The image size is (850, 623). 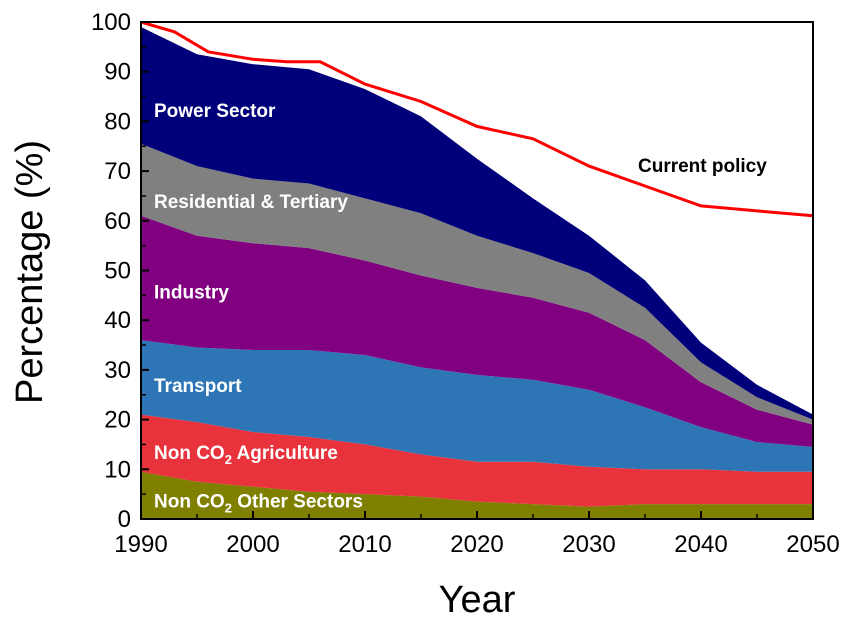 I want to click on y-tick-label: 50, so click(x=117, y=271).